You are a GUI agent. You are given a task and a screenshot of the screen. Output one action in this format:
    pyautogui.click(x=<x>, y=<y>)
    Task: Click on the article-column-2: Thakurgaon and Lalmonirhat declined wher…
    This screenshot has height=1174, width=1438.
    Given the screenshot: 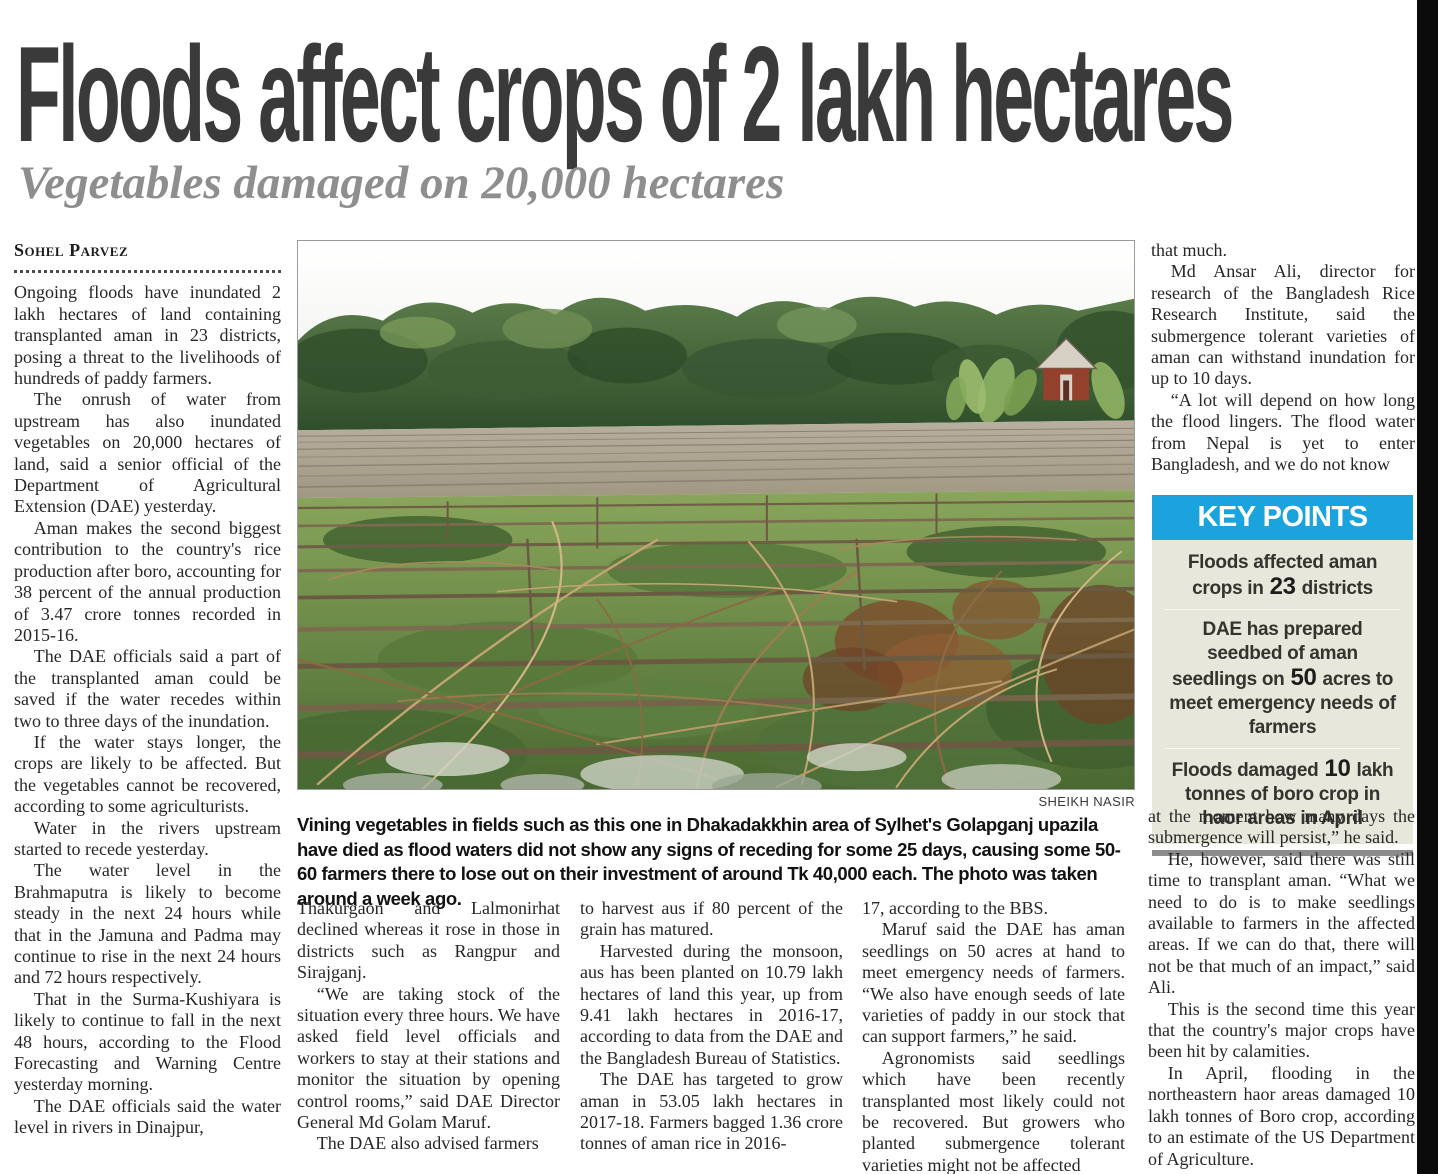 What is the action you would take?
    pyautogui.click(x=428, y=1036)
    